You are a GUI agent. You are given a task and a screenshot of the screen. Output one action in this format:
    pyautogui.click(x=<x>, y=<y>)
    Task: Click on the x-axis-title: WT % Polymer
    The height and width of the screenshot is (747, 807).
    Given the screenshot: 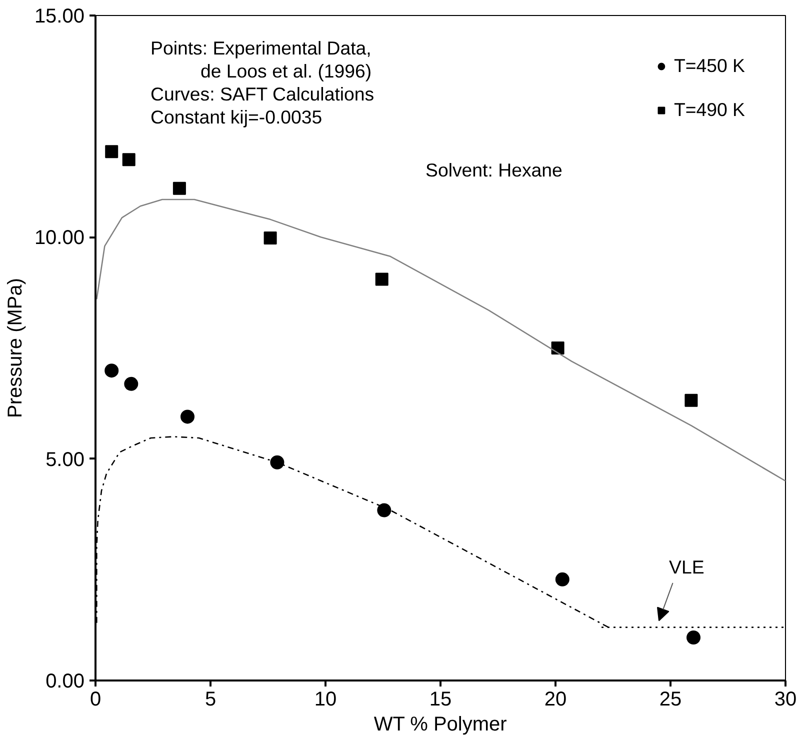 What is the action you would take?
    pyautogui.click(x=441, y=725)
    